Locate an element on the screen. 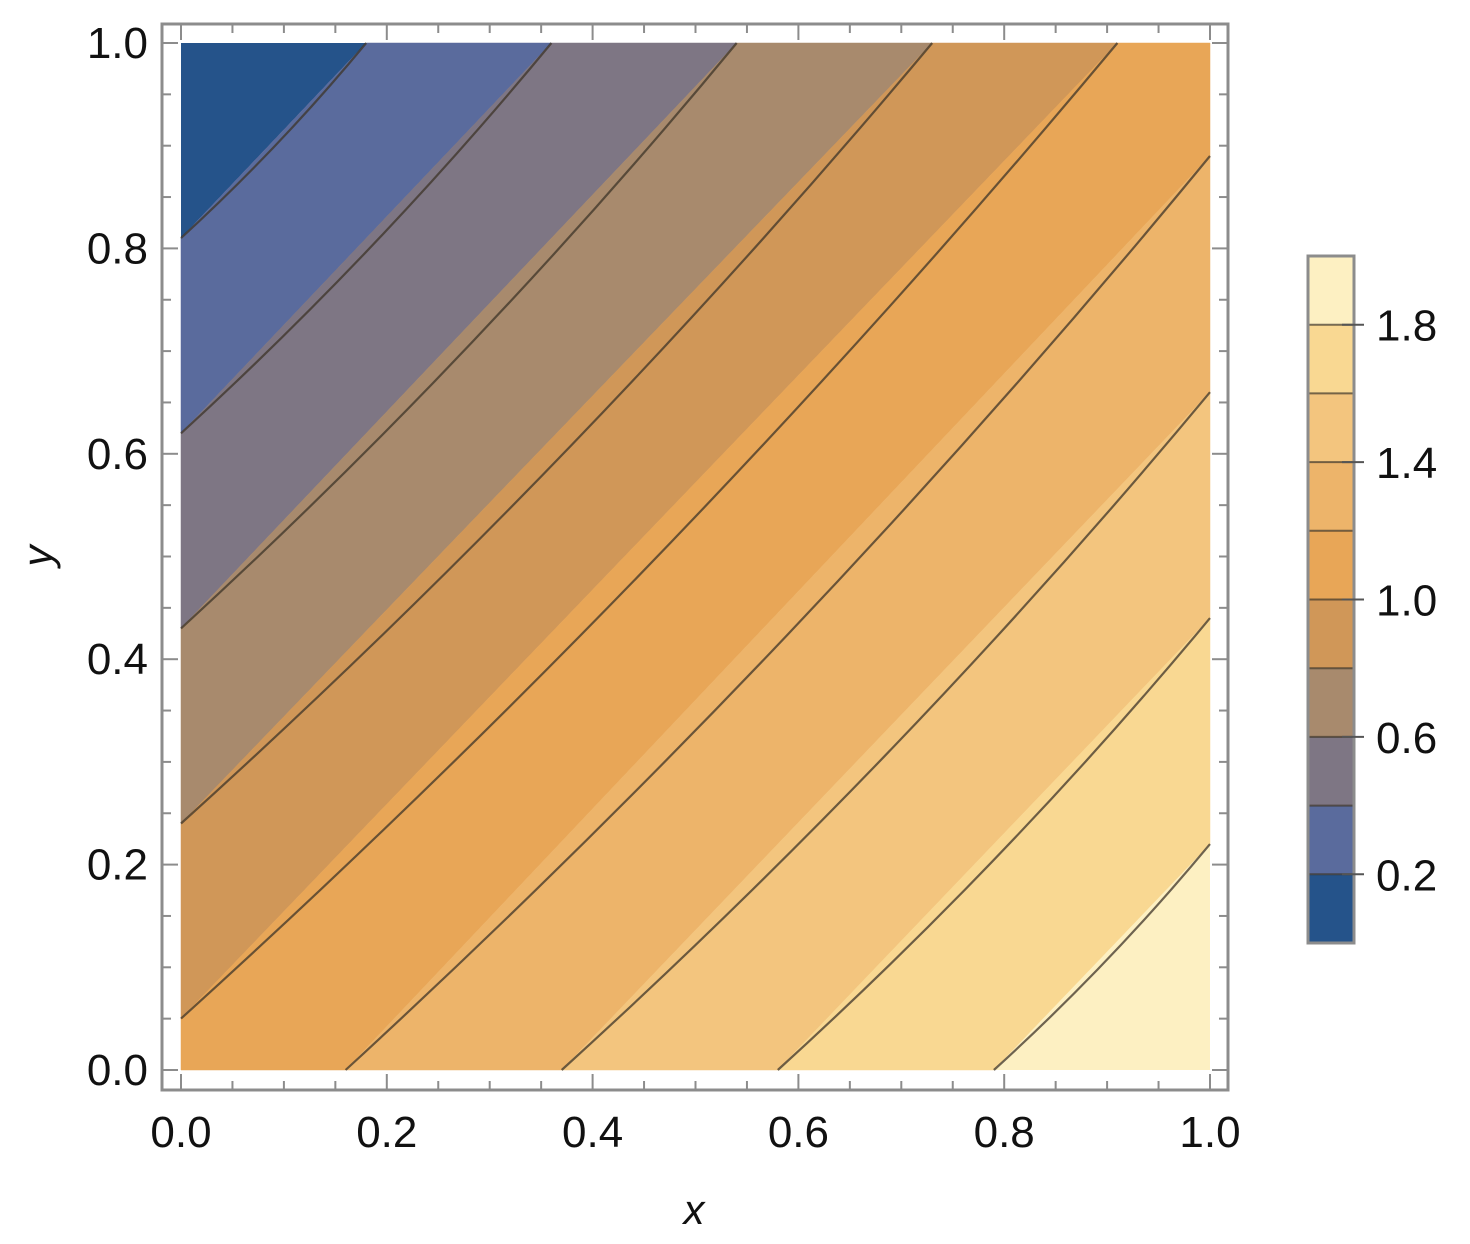  legend-tick-label: 1.0 is located at coordinates (1406, 601).